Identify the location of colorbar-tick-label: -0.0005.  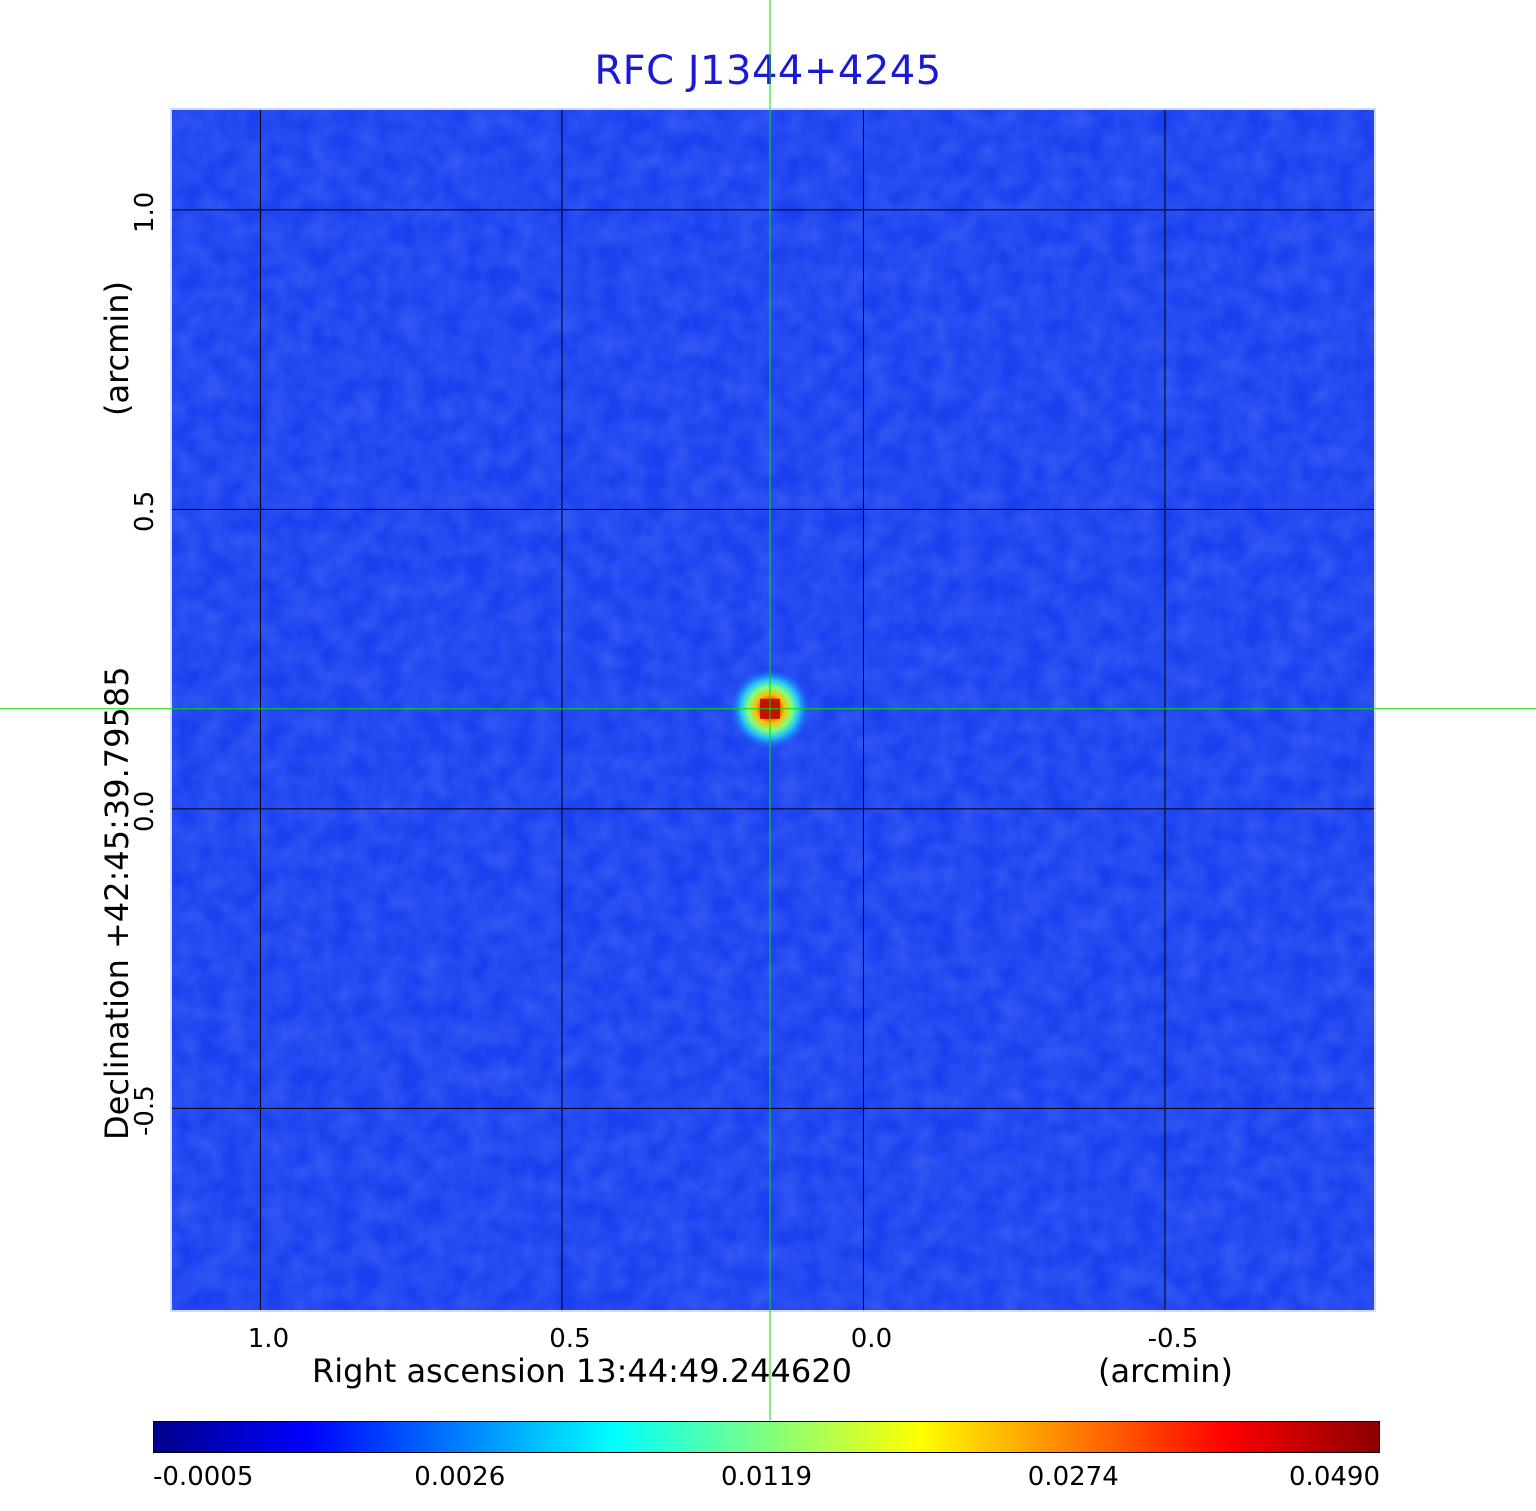
(203, 1477).